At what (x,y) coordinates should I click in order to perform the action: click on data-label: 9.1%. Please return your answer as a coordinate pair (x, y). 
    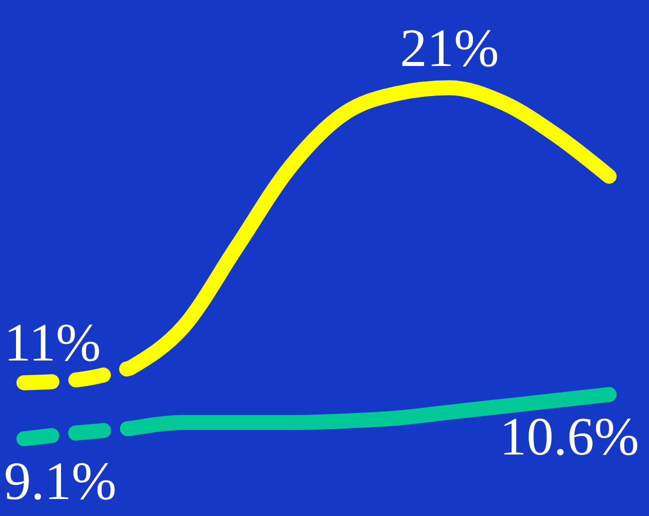
    Looking at the image, I should click on (60, 480).